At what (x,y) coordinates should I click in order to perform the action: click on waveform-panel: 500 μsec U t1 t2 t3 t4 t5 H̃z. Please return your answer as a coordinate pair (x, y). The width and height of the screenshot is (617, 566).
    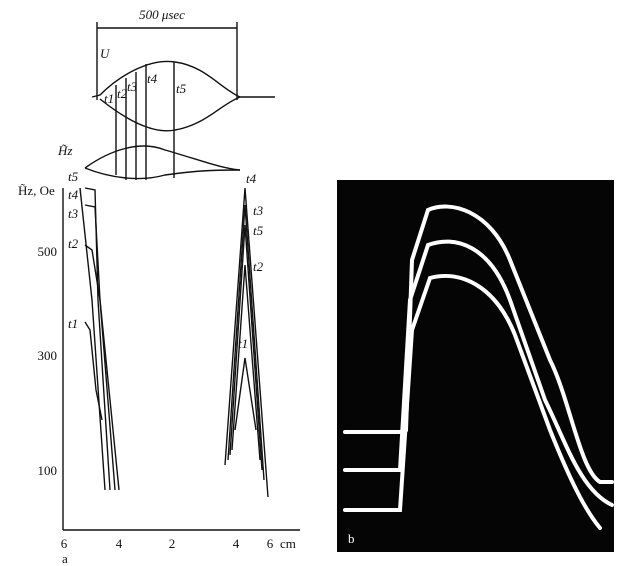
    Looking at the image, I should click on (166, 93).